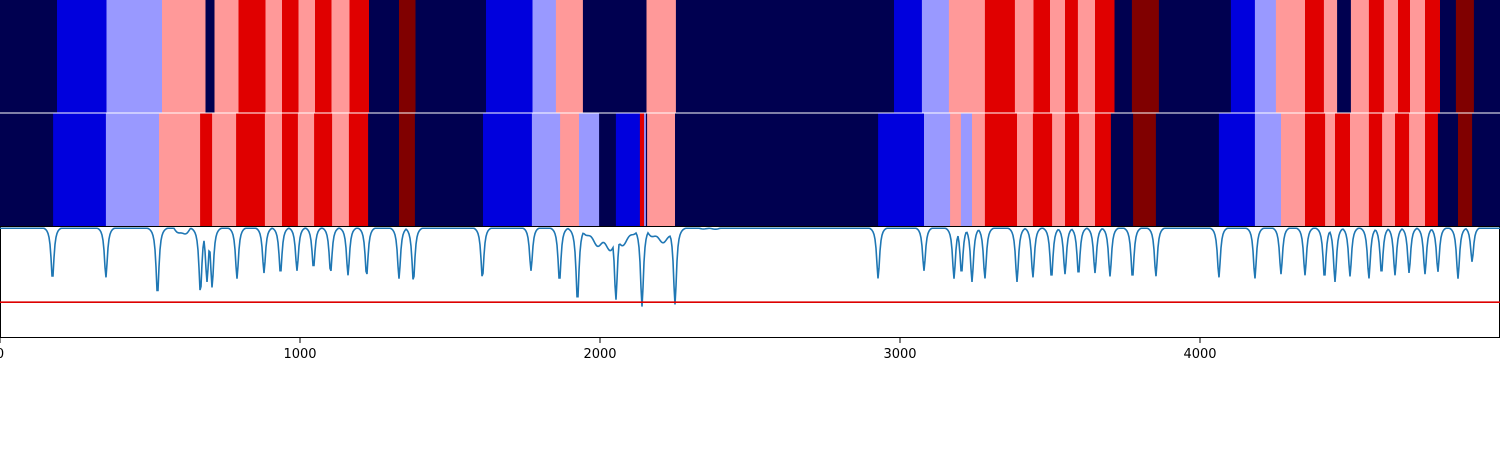 This screenshot has height=450, width=1500. What do you see at coordinates (299, 354) in the screenshot?
I see `x-tick-label-1: 1000` at bounding box center [299, 354].